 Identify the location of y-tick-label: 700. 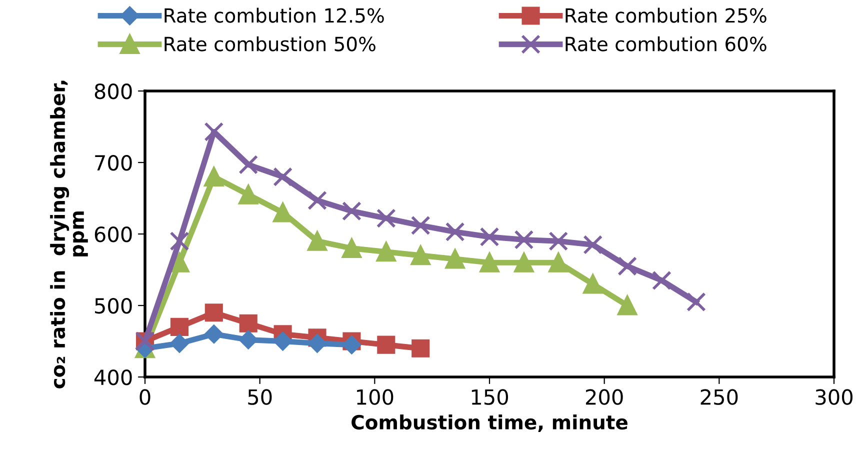
(113, 162).